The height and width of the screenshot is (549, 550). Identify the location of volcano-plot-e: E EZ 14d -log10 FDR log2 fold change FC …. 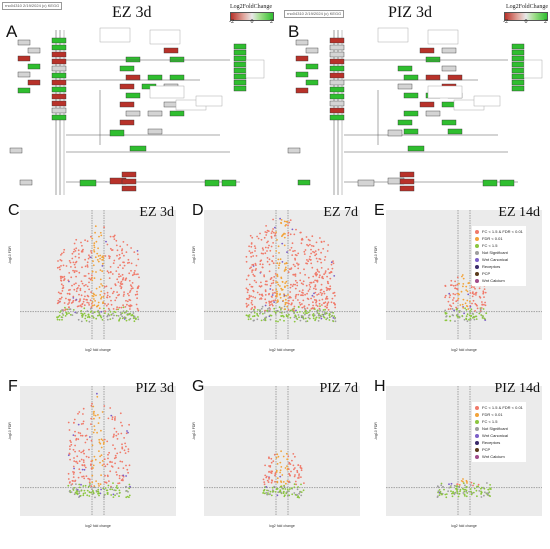
(460, 279).